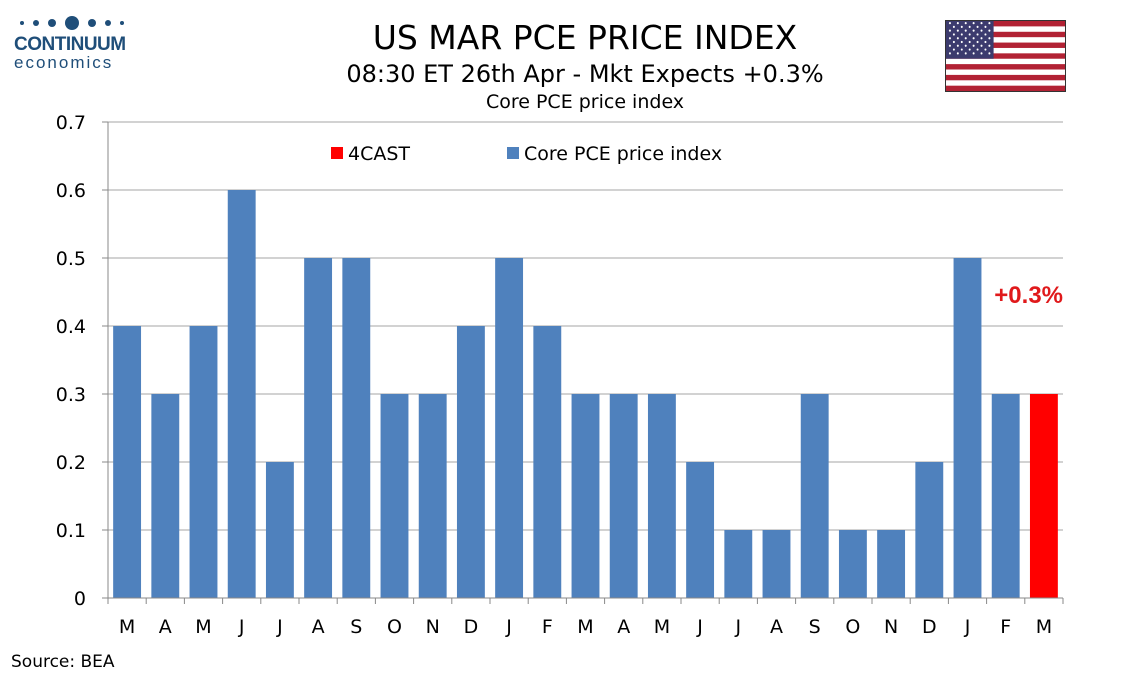  Describe the element at coordinates (71, 327) in the screenshot. I see `y-tick-label: 0.4` at that location.